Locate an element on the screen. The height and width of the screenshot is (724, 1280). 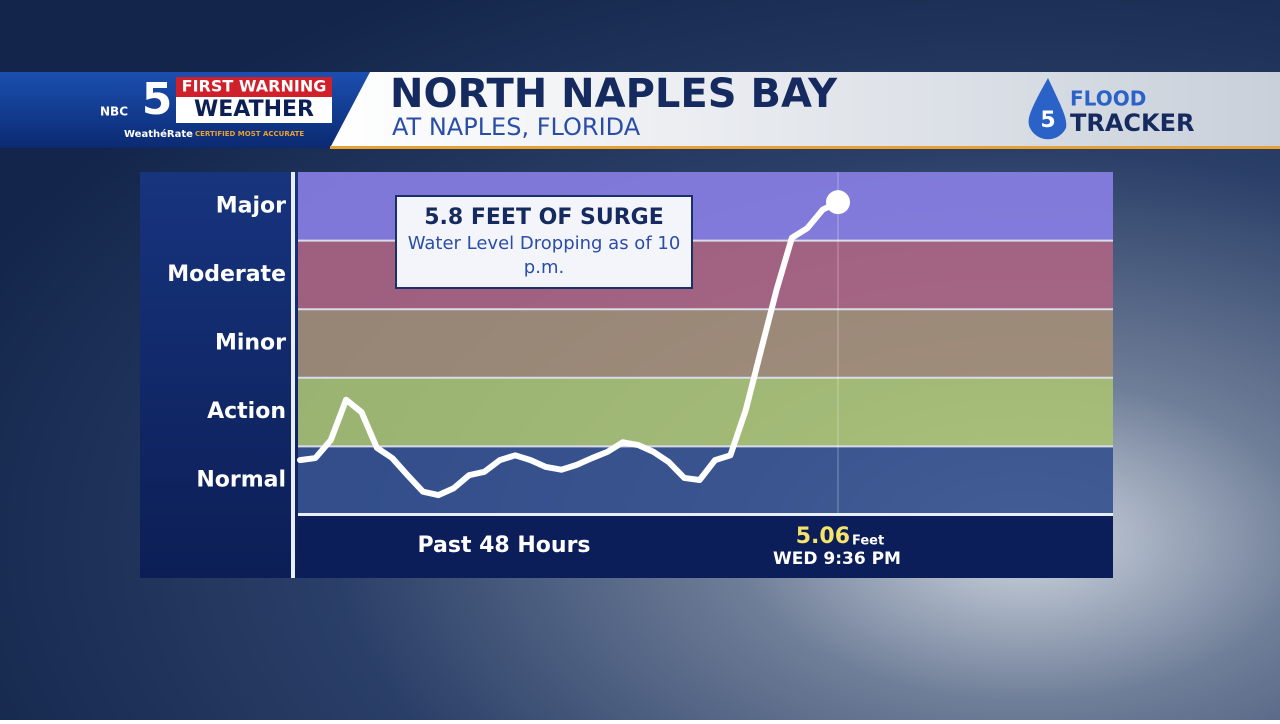
annotation-wrap: Water Level Dropping as of 10 p.m. is located at coordinates (544, 255).